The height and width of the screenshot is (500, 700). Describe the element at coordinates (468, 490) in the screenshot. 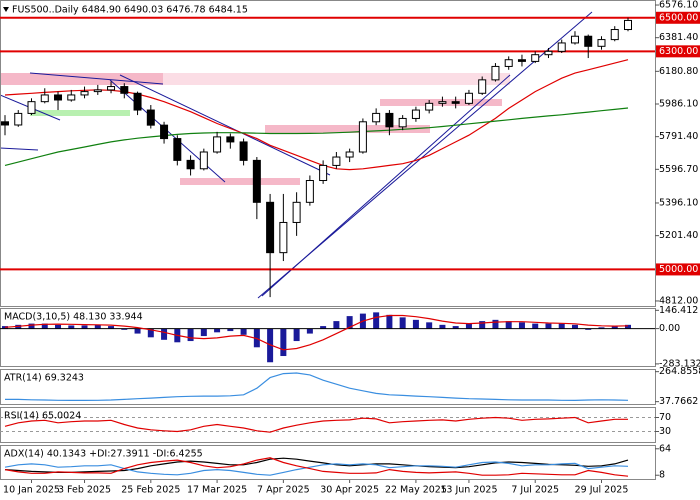

I see `x-tick-label: 13 Jun 2025` at that location.